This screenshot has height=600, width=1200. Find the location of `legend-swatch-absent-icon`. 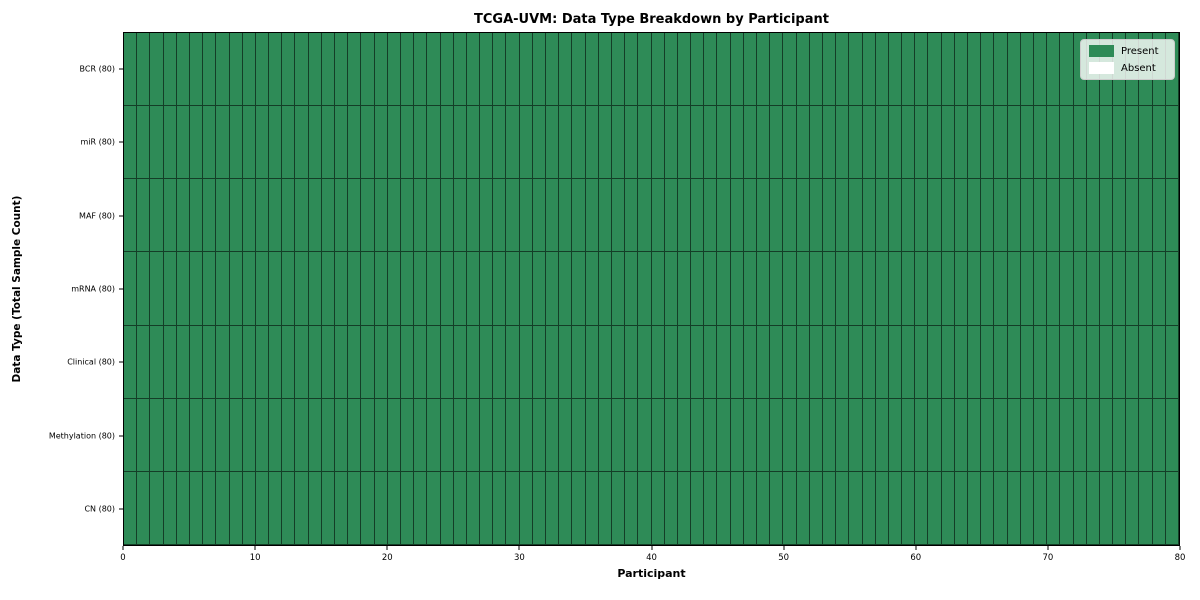

legend-swatch-absent-icon is located at coordinates (1101, 68).